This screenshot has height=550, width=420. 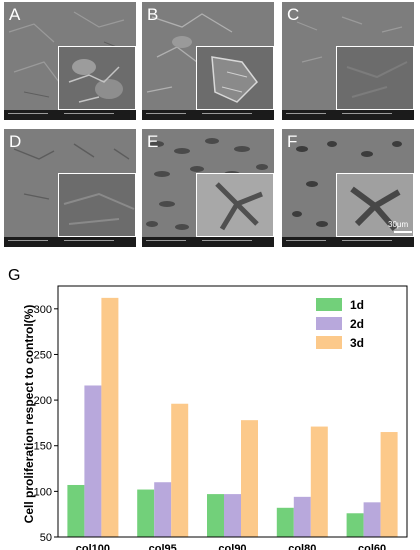 I want to click on y-tick-label: 200, so click(x=43, y=401).